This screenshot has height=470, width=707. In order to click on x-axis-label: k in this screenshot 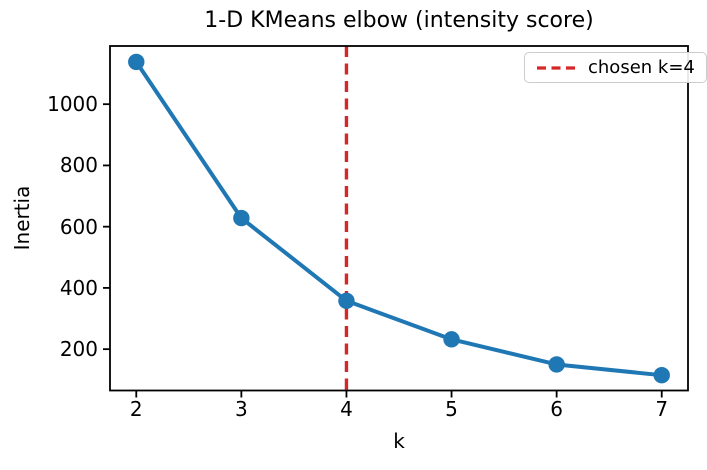, I will do `click(399, 441)`.